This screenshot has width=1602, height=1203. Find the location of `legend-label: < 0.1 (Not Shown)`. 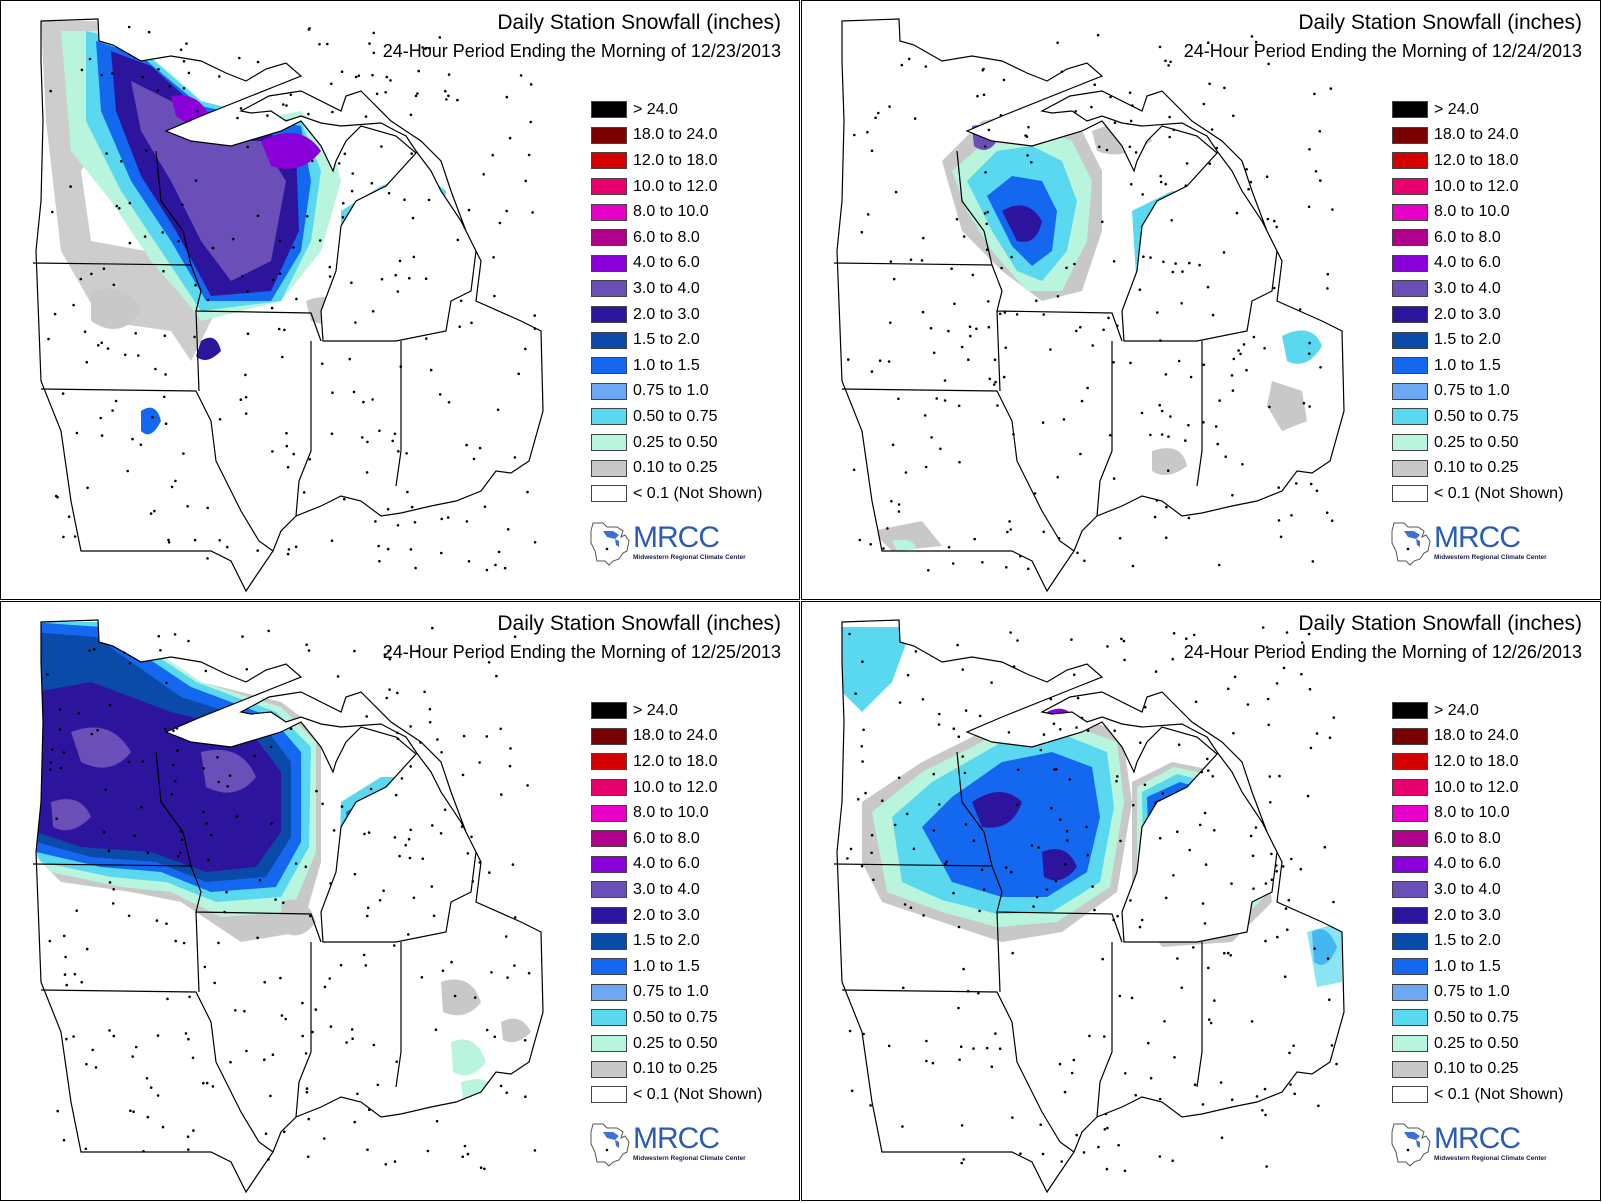

legend-label: < 0.1 (Not Shown) is located at coordinates (698, 493).